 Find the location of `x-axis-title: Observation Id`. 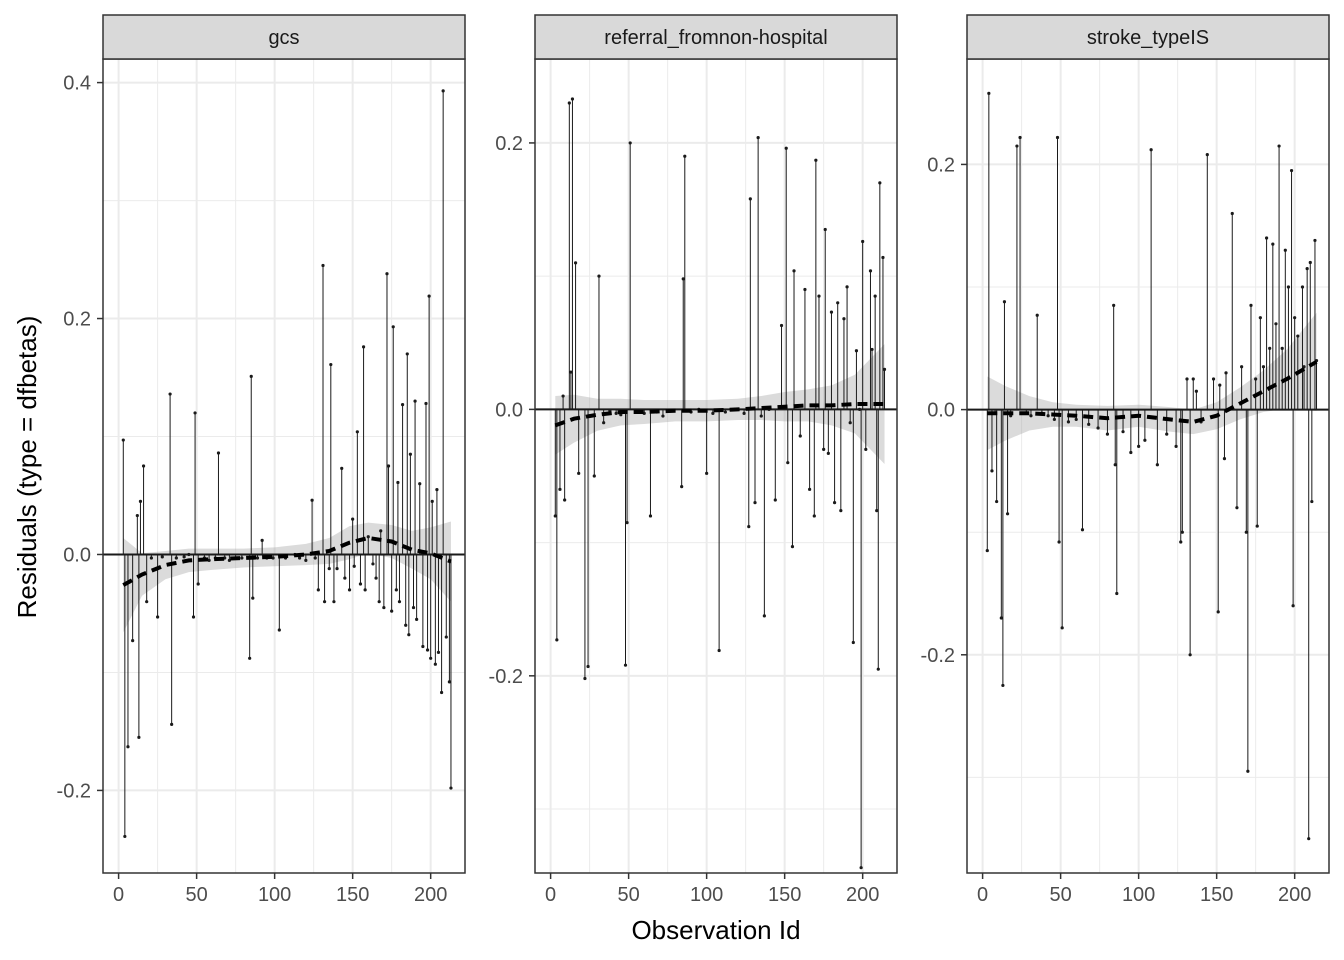

x-axis-title: Observation Id is located at coordinates (715, 930).